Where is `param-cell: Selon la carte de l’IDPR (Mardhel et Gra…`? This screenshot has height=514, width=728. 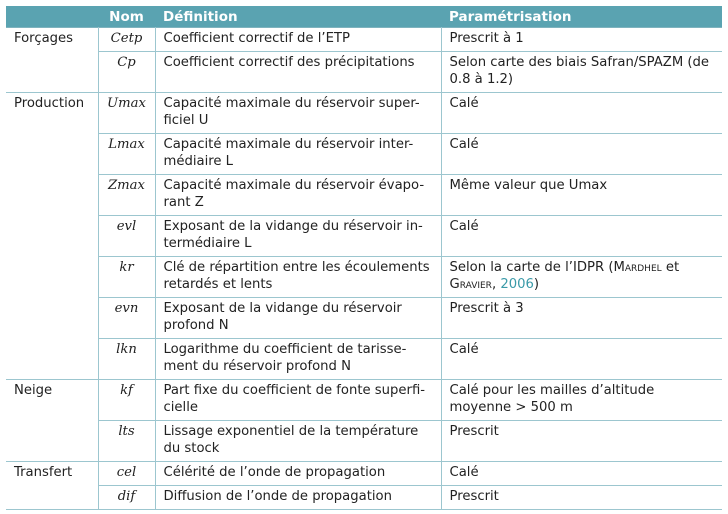
param-cell: Selon la carte de l’IDPR (Mardhel et Gra… is located at coordinates (581, 277).